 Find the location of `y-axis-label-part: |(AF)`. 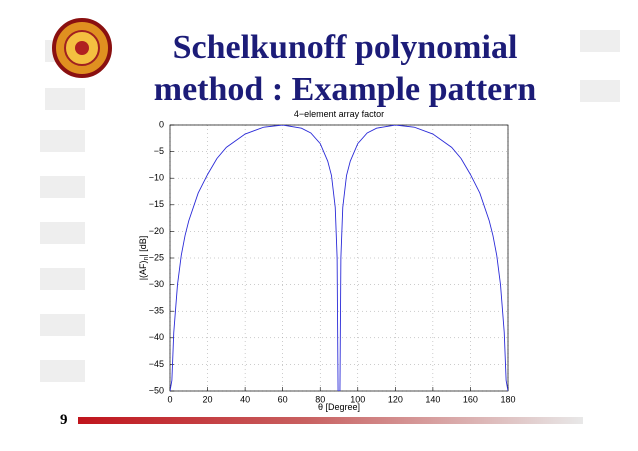

y-axis-label-part: |(AF) is located at coordinates (143, 270).